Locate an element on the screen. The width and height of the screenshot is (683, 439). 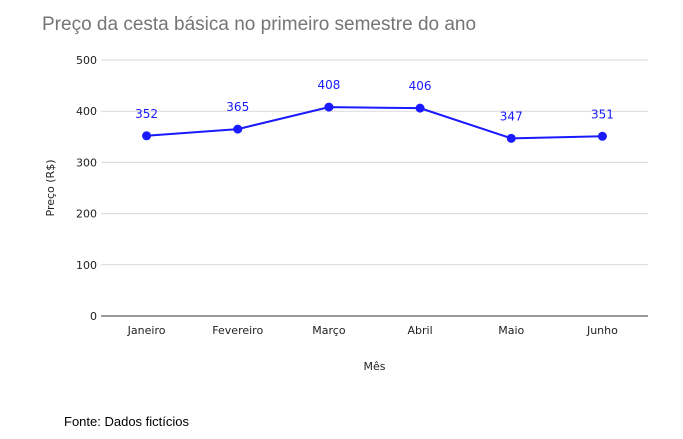
y-tick-label: 100 is located at coordinates (86, 265).